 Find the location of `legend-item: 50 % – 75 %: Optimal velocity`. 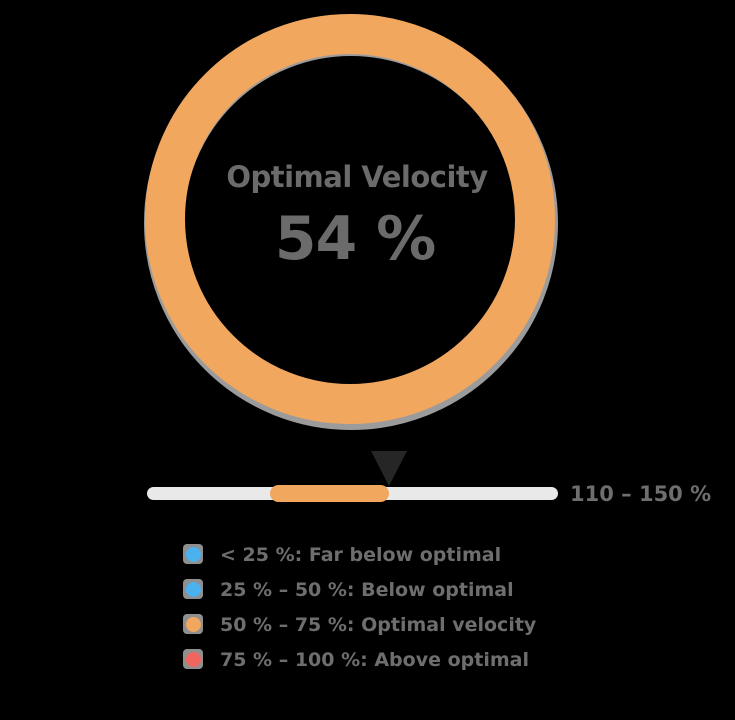

legend-item: 50 % – 75 %: Optimal velocity is located at coordinates (359, 631).